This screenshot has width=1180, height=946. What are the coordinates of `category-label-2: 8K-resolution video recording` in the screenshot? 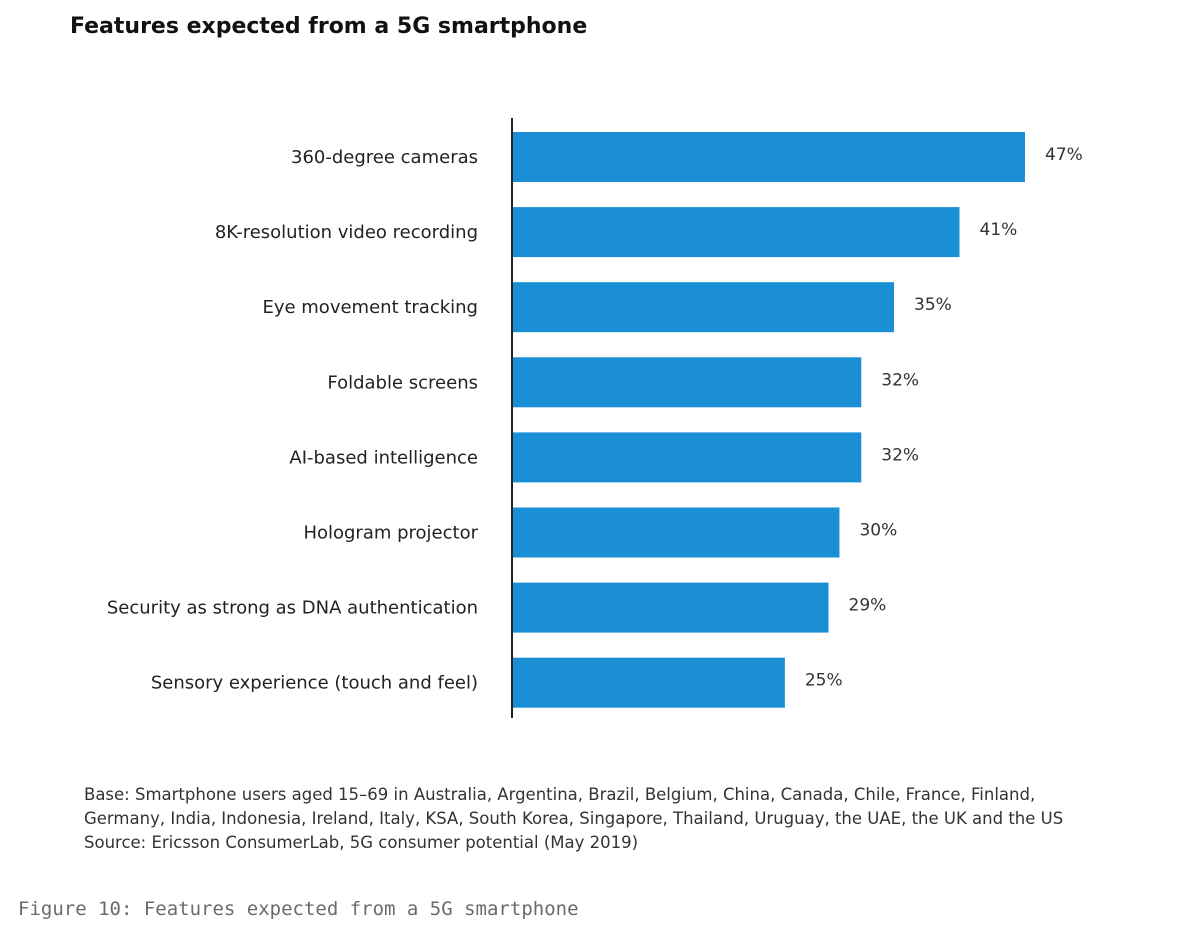 It's located at (346, 232).